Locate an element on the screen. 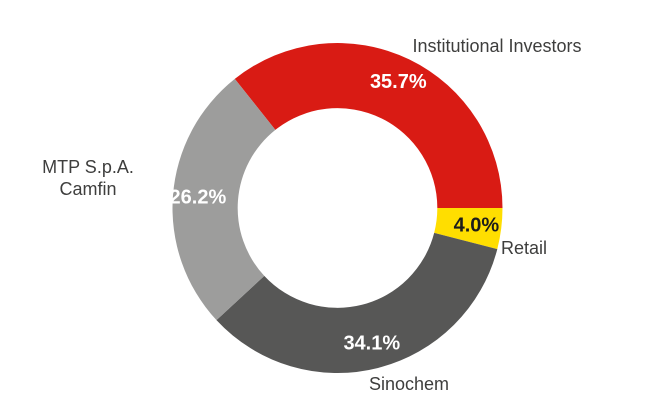 This screenshot has height=416, width=656. segment-sinochem is located at coordinates (357, 303).